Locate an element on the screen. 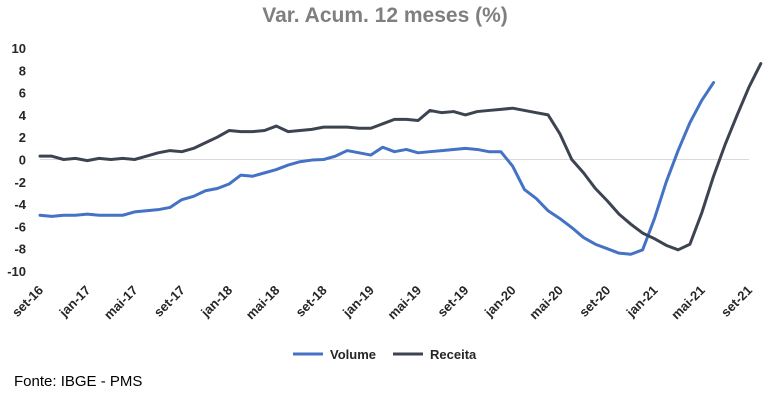 This screenshot has height=404, width=776. y-tick-label: -10 is located at coordinates (16, 271).